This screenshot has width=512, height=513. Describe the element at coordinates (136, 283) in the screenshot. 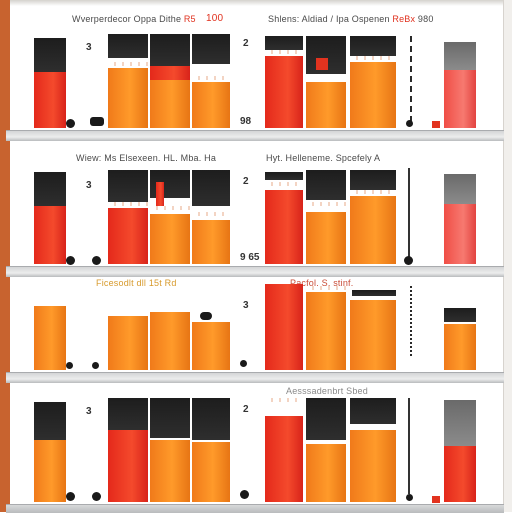

I see `panel-3-header-left: Ficesodlt dll 15t Rd` at that location.